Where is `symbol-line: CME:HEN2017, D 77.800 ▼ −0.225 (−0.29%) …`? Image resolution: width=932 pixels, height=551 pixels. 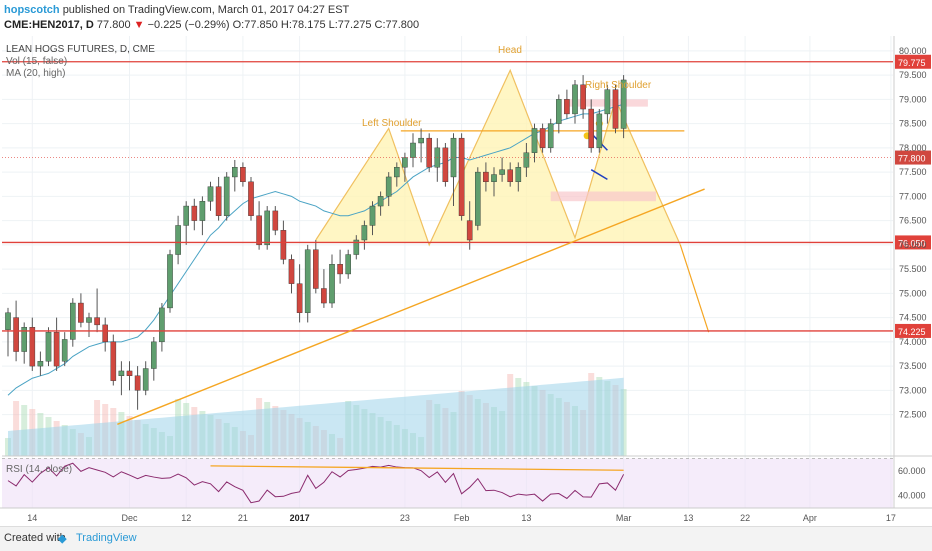
symbol-line: CME:HEN2017, D 77.800 ▼ −0.225 (−0.29%) … is located at coordinates (211, 25).